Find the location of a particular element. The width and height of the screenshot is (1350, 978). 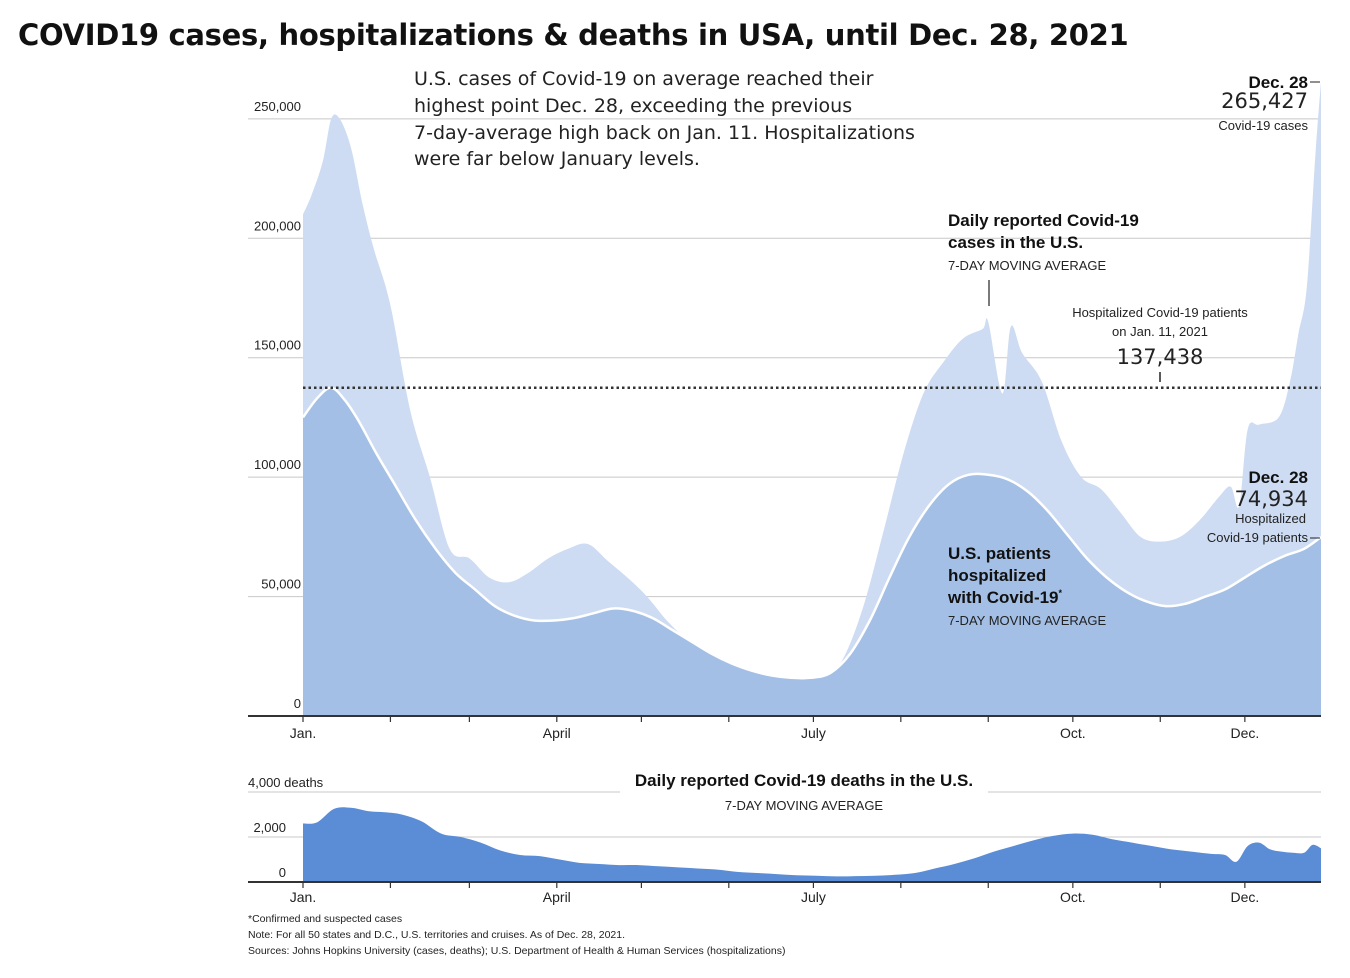

footnote-confirmed: *Confirmed and suspected cases is located at coordinates (325, 919).